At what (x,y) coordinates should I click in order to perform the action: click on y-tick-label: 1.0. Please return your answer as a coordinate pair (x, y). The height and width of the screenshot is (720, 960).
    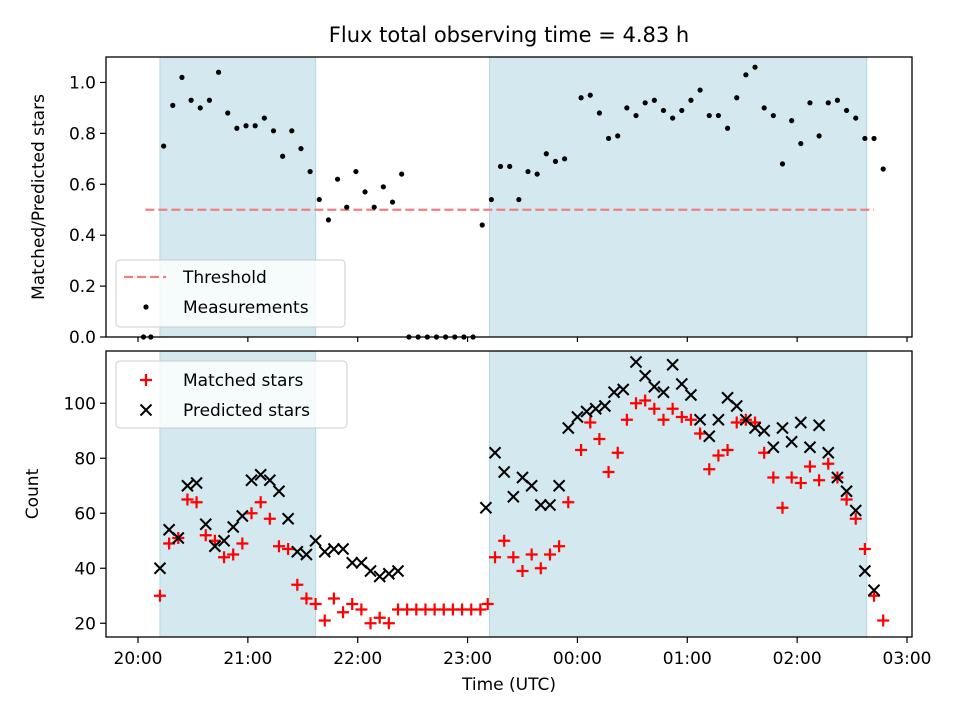
    Looking at the image, I should click on (82, 83).